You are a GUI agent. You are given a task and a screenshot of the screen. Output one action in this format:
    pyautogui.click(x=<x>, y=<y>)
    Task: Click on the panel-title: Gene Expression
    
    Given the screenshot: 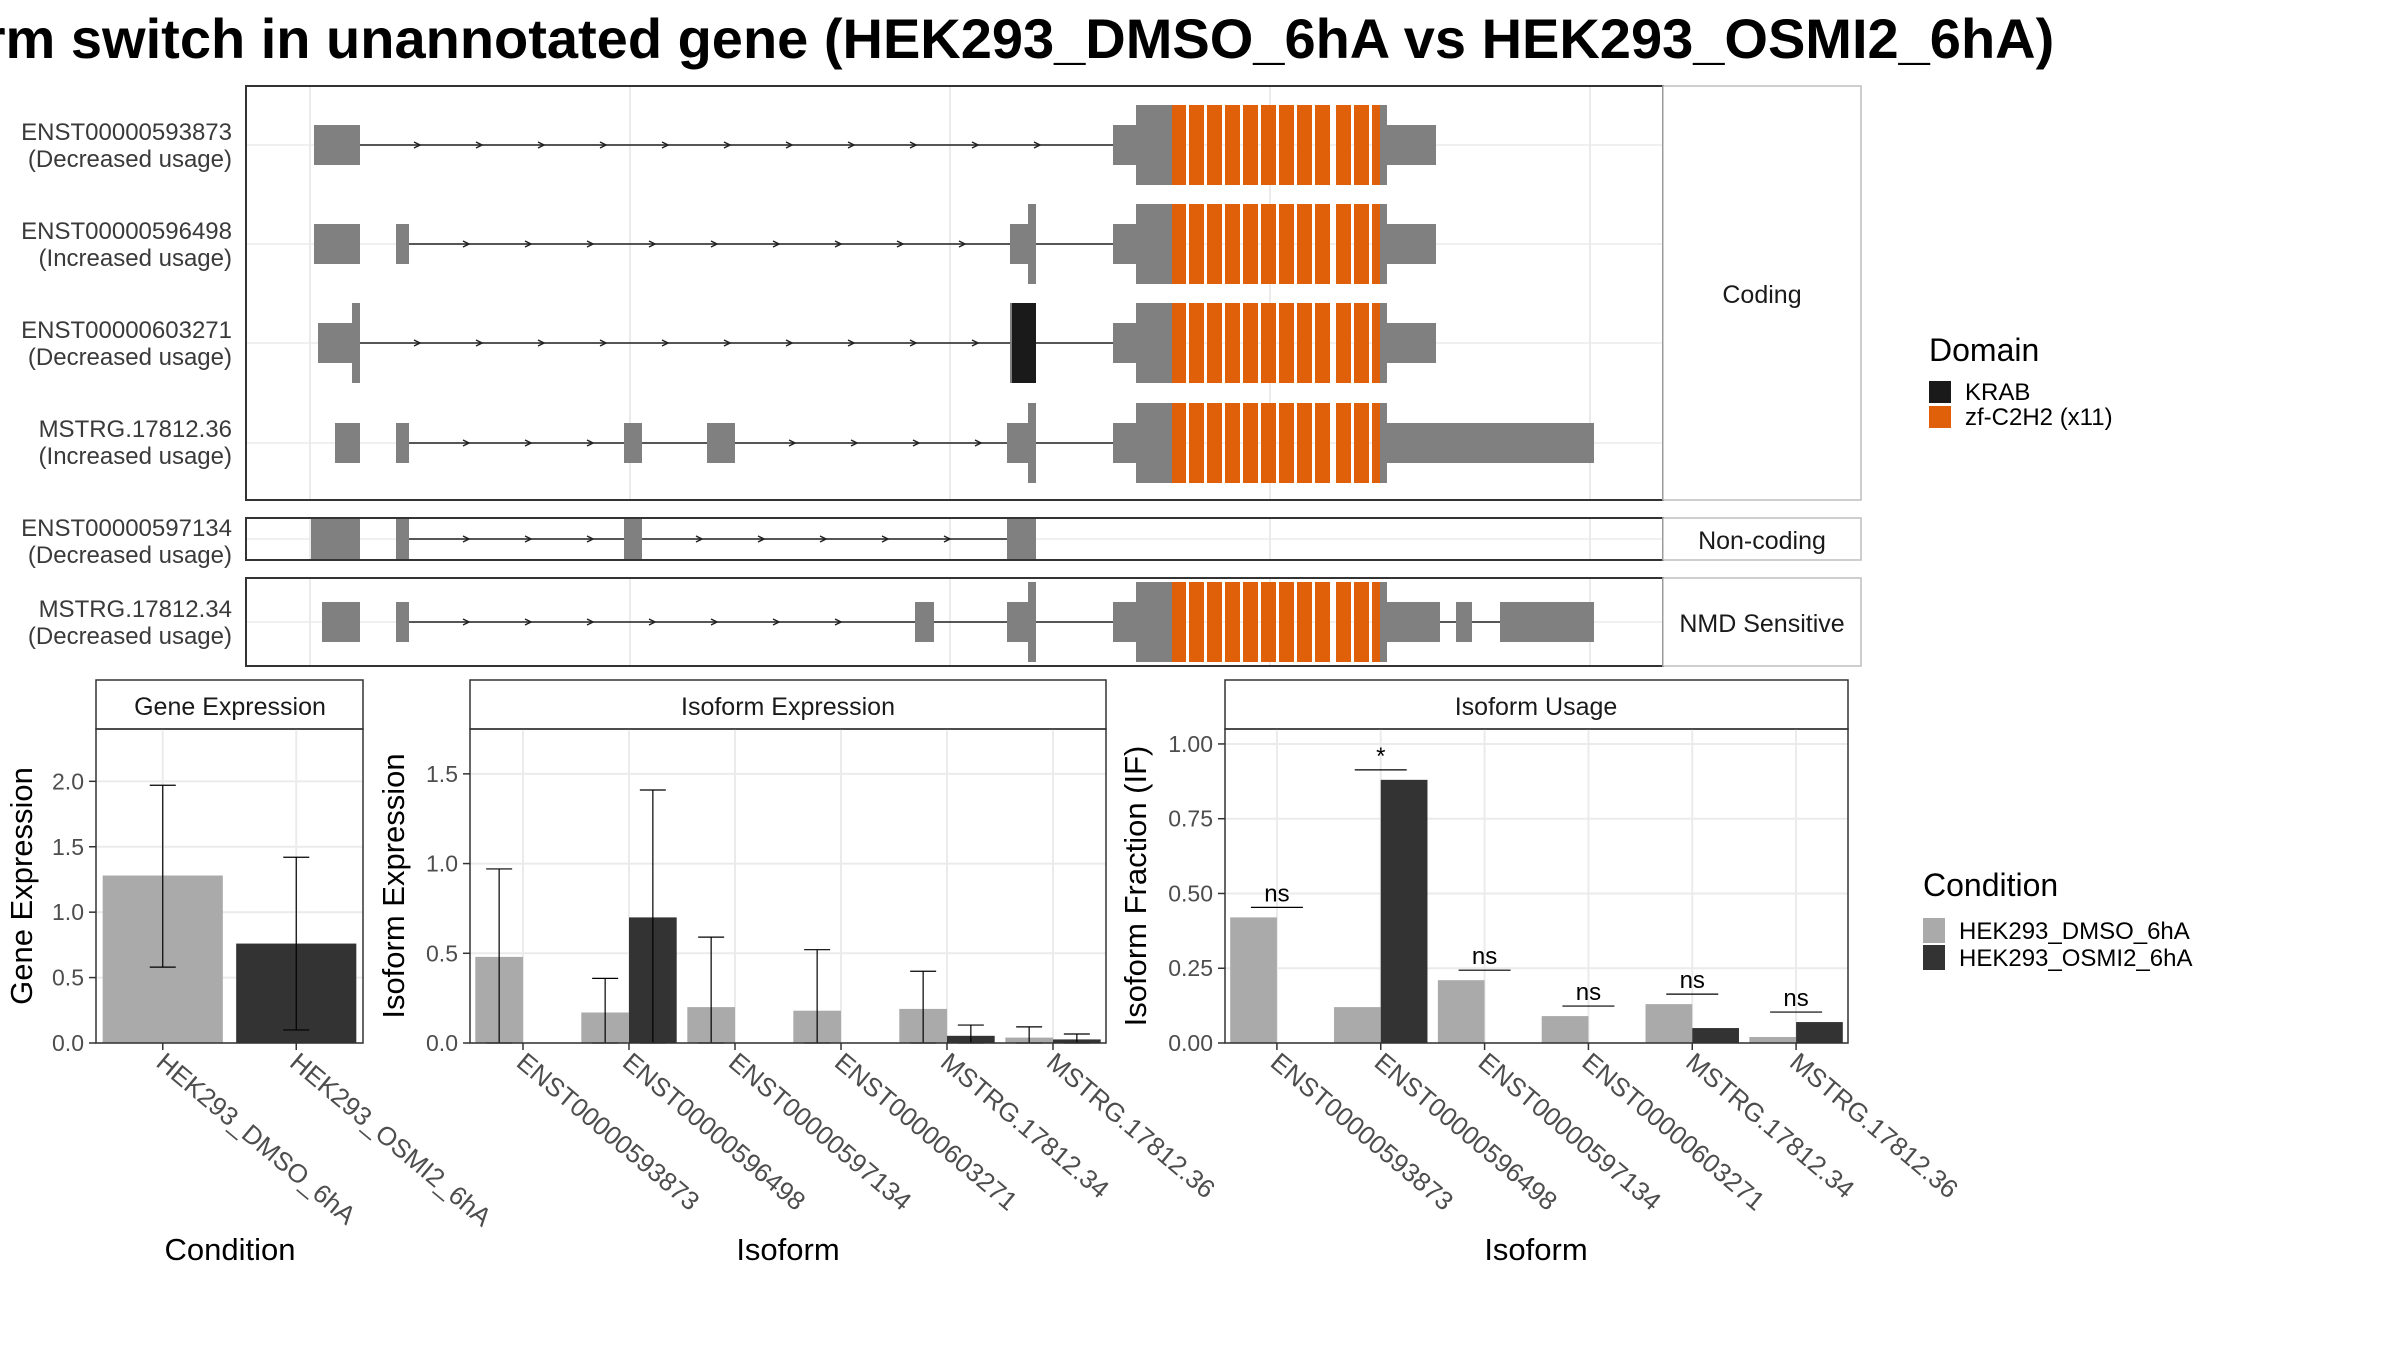 What is the action you would take?
    pyautogui.click(x=230, y=707)
    